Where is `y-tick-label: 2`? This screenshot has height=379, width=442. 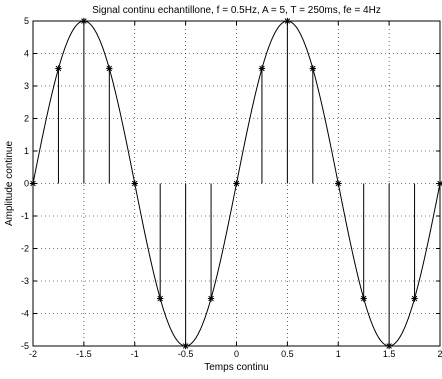
y-tick-label: 2 is located at coordinates (26, 119).